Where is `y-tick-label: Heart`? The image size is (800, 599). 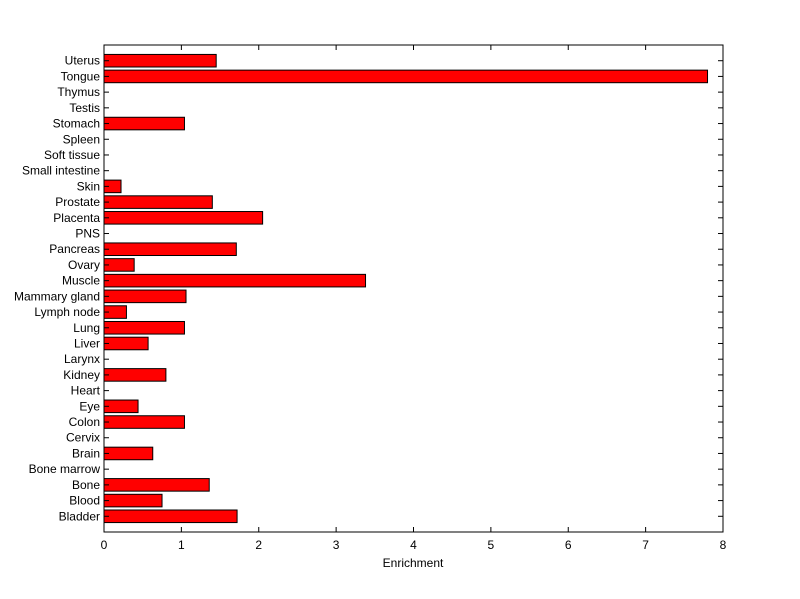 y-tick-label: Heart is located at coordinates (86, 391).